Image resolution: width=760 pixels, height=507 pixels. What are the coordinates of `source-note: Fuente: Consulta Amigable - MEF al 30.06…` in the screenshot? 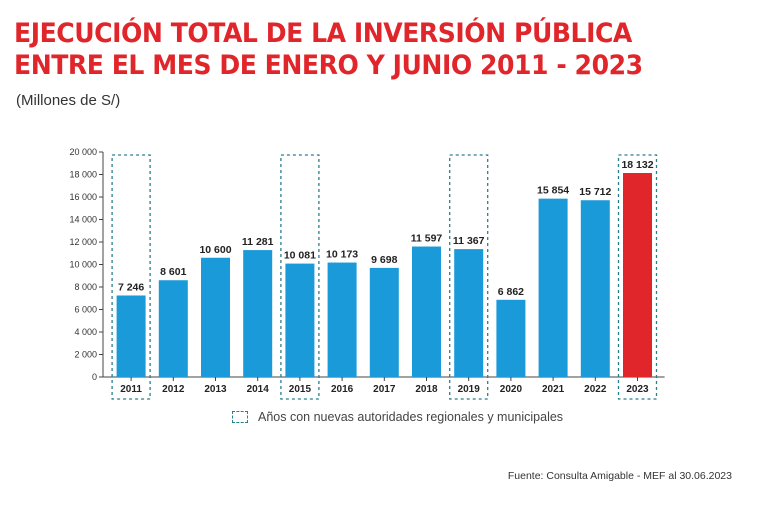 It's located at (619, 476).